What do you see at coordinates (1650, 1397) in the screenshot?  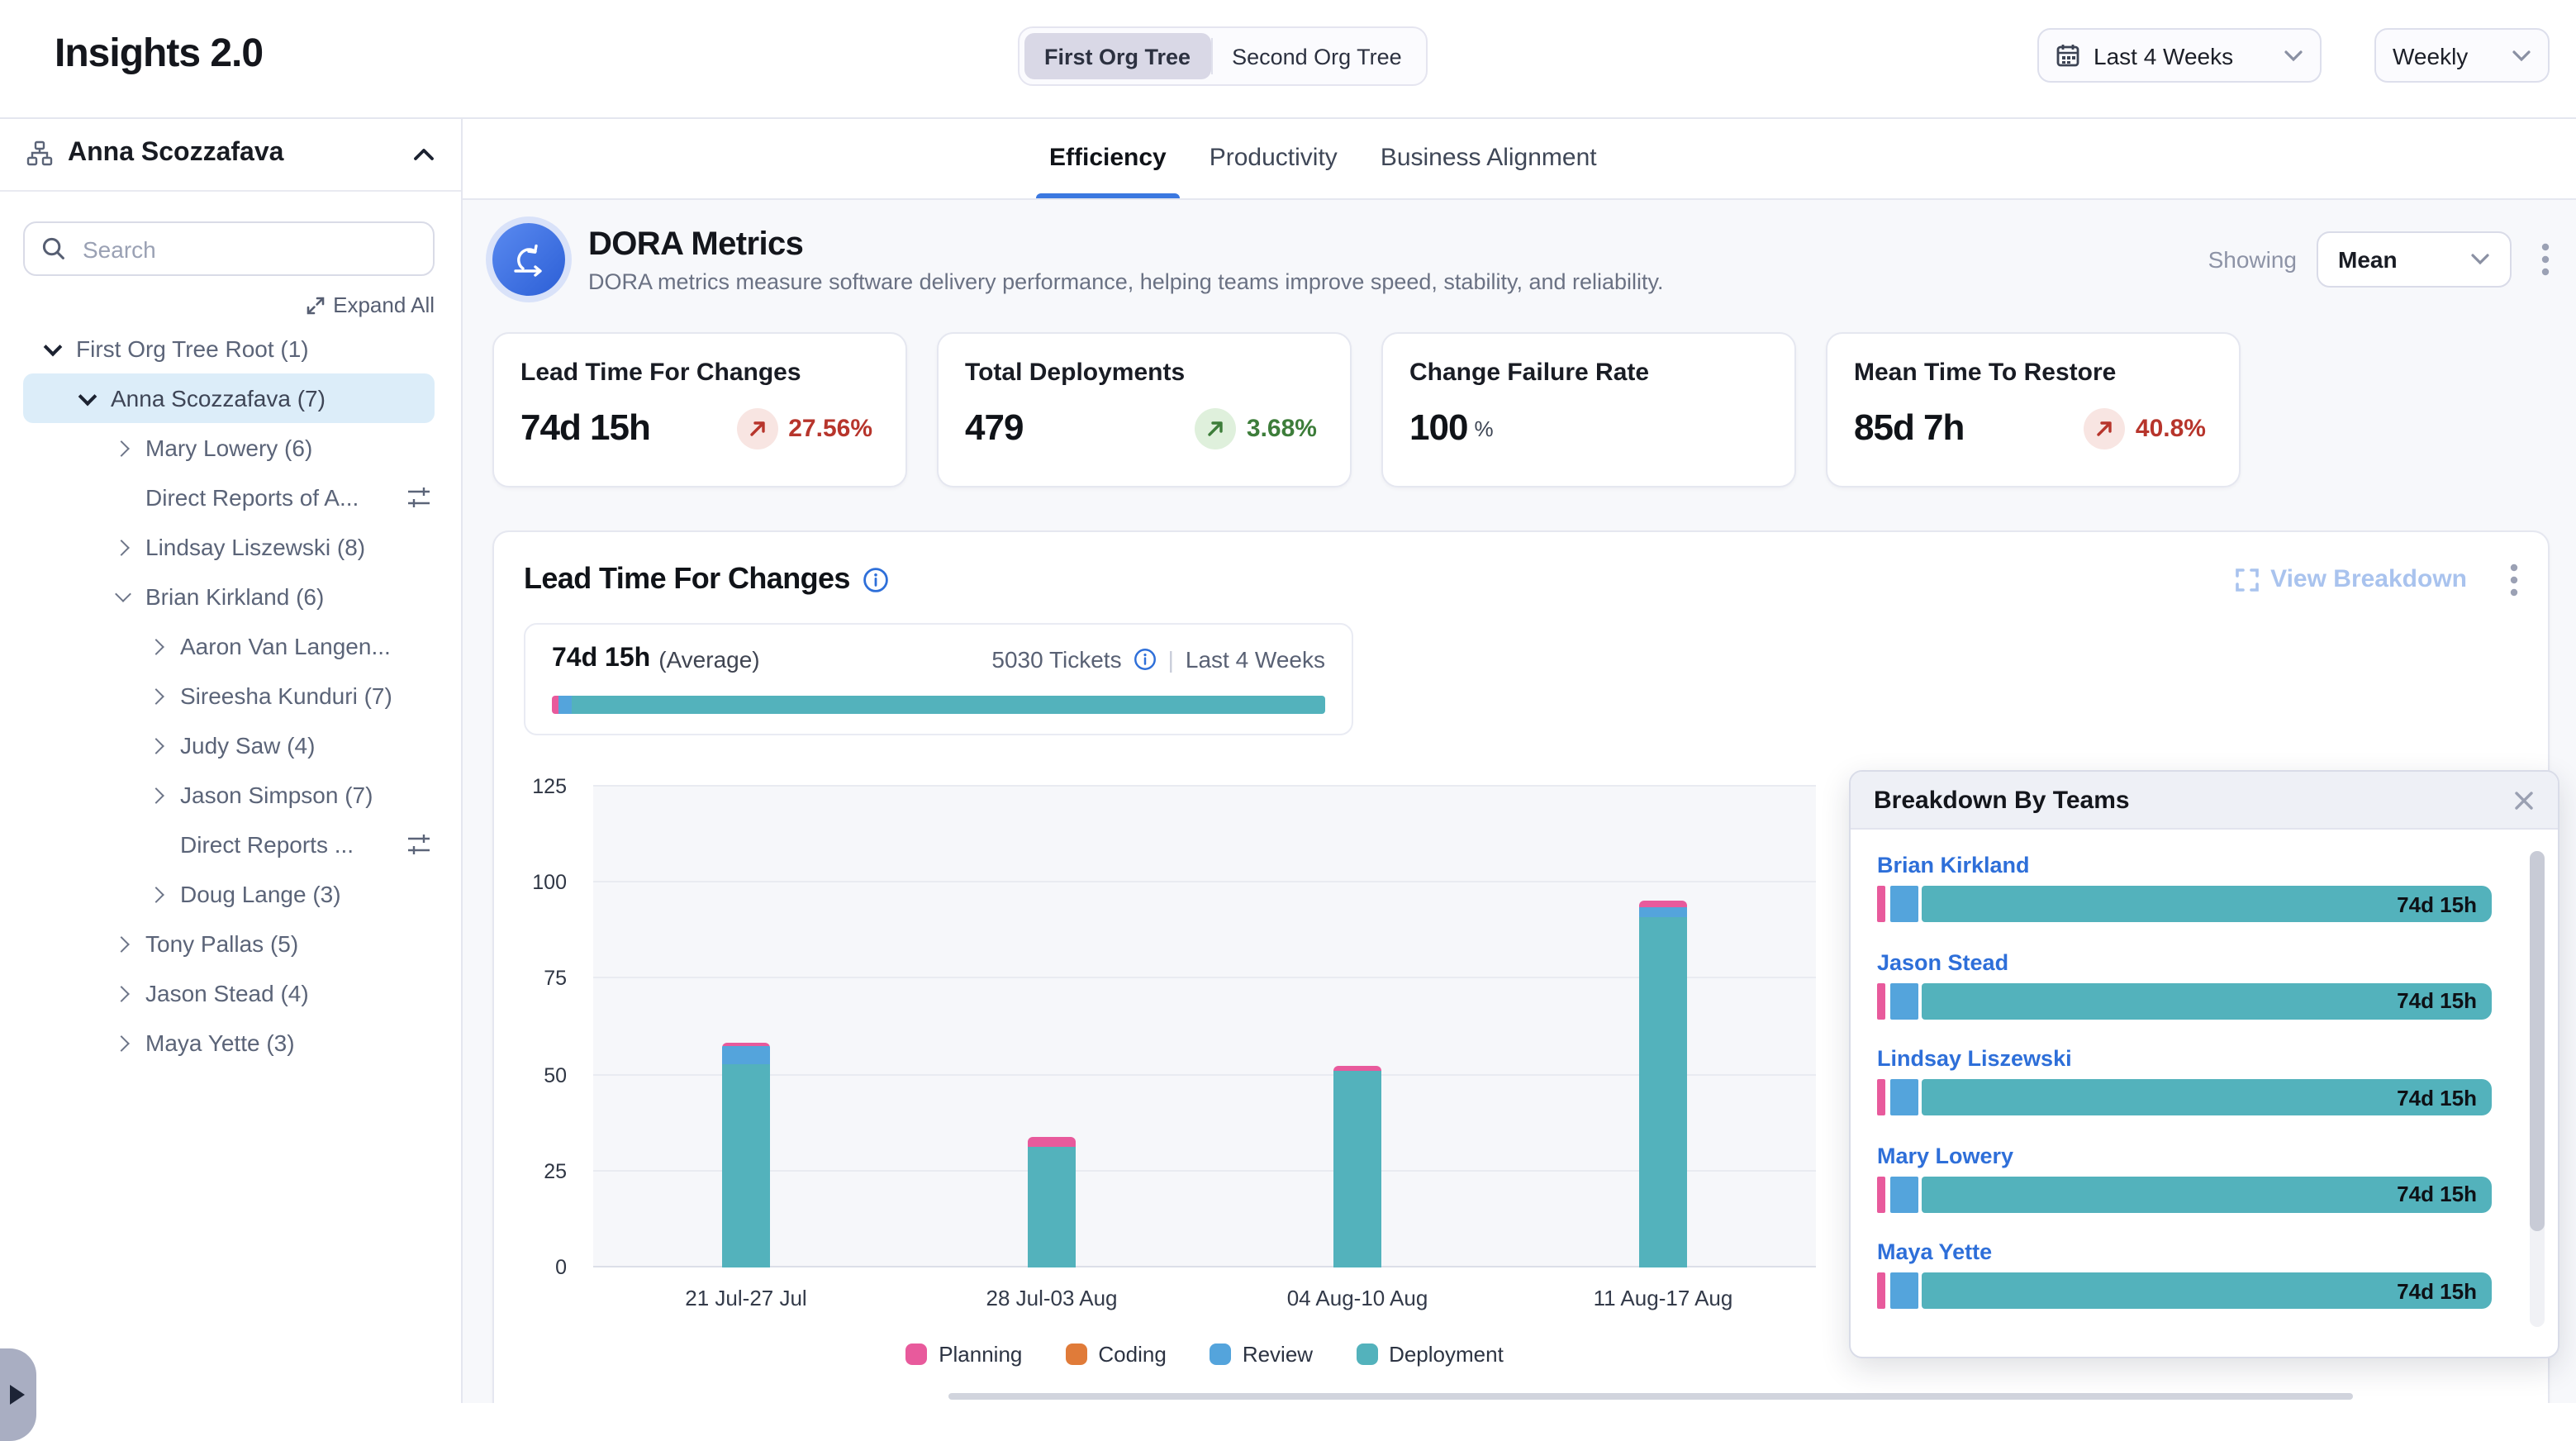 I see `horizontal-scrollbar` at bounding box center [1650, 1397].